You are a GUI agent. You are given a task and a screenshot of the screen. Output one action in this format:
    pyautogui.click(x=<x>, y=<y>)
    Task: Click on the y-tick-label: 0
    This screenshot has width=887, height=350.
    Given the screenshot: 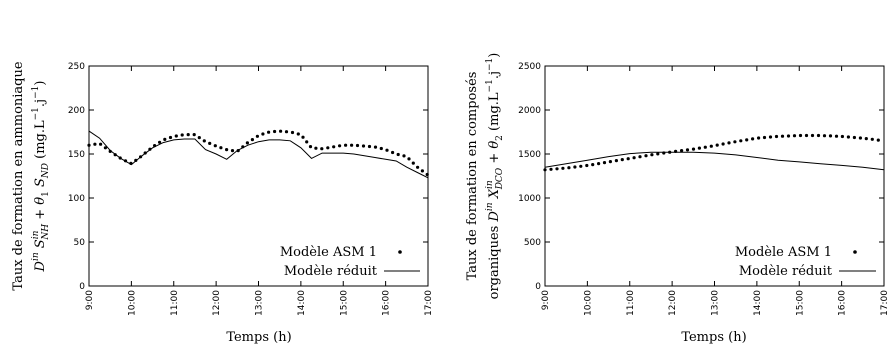 What is the action you would take?
    pyautogui.click(x=538, y=287)
    